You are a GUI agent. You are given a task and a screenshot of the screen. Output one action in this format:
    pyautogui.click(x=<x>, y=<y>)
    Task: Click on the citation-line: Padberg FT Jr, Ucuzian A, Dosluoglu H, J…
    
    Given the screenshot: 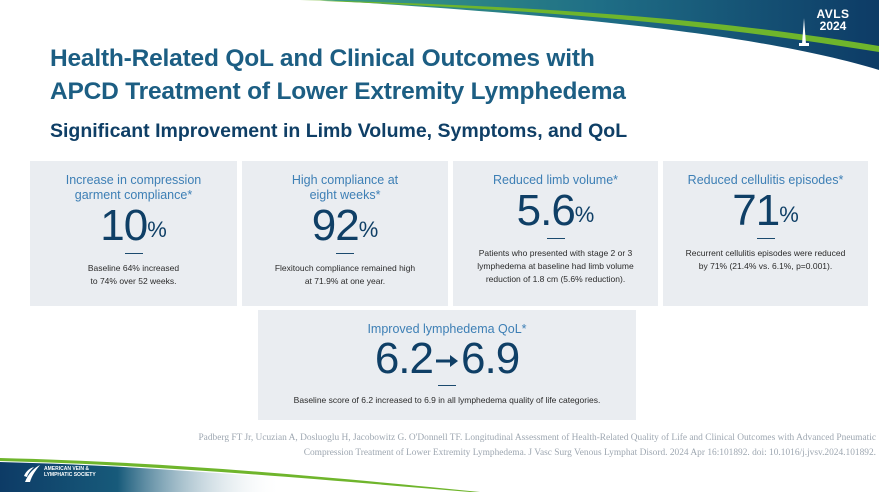 What is the action you would take?
    pyautogui.click(x=537, y=438)
    